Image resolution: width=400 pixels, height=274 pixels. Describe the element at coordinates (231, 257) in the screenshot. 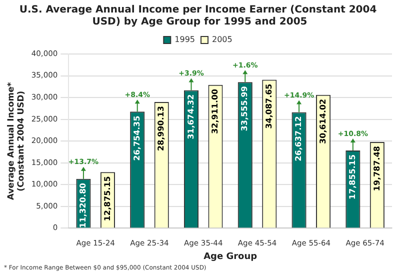

I see `x-axis-title: Age Group` at that location.